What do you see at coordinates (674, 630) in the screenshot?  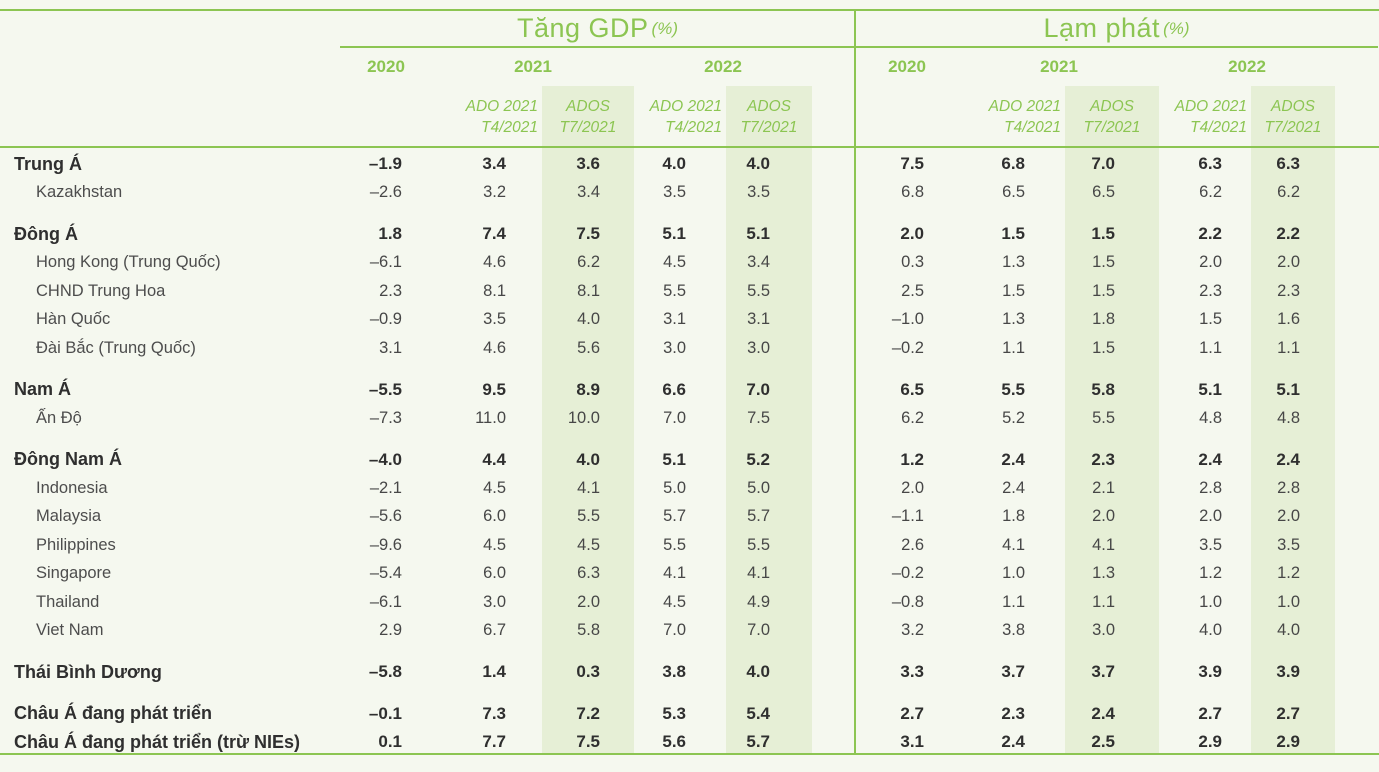 I see `value-gdp-2022-ado: 7.0` at bounding box center [674, 630].